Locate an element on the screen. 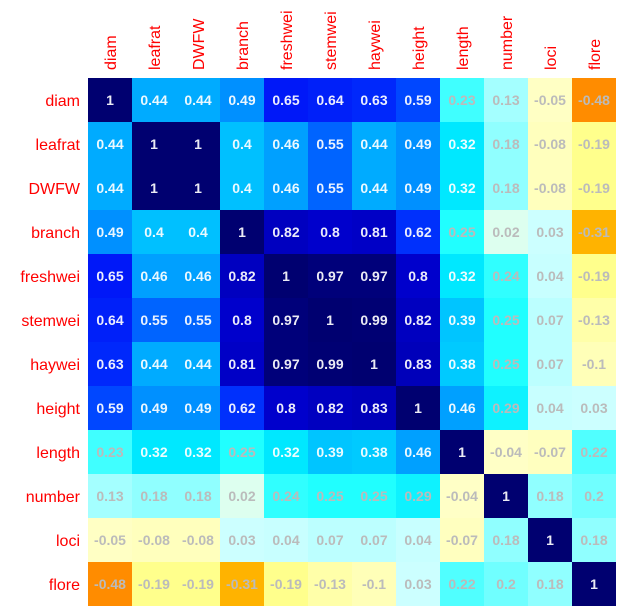  heatmap-value-label: 0.83 is located at coordinates (417, 364).